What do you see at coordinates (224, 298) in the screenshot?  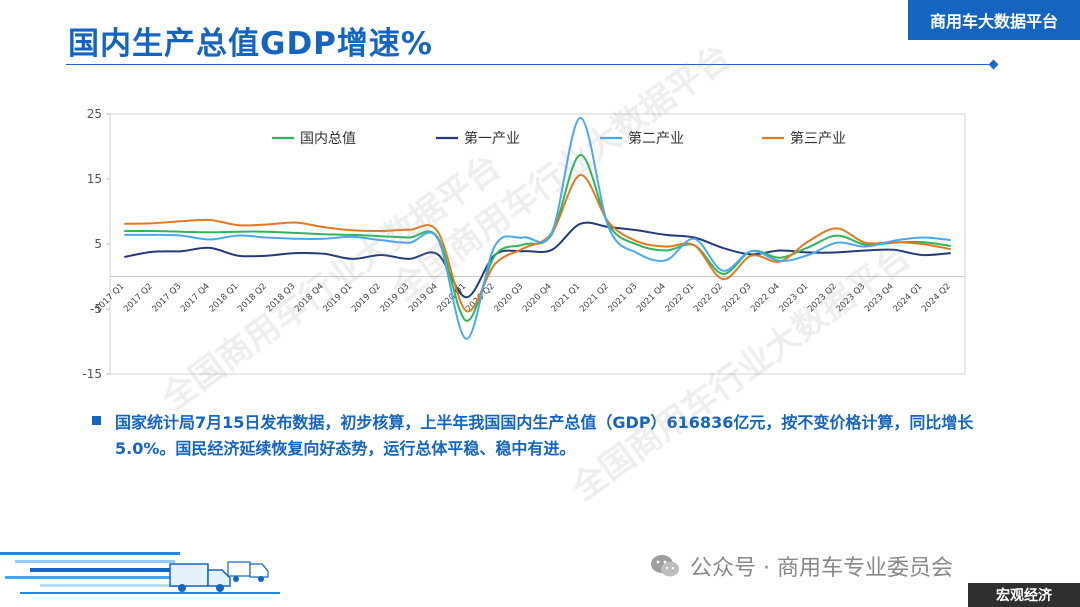 I see `x-tick-label: 2018 Q1` at bounding box center [224, 298].